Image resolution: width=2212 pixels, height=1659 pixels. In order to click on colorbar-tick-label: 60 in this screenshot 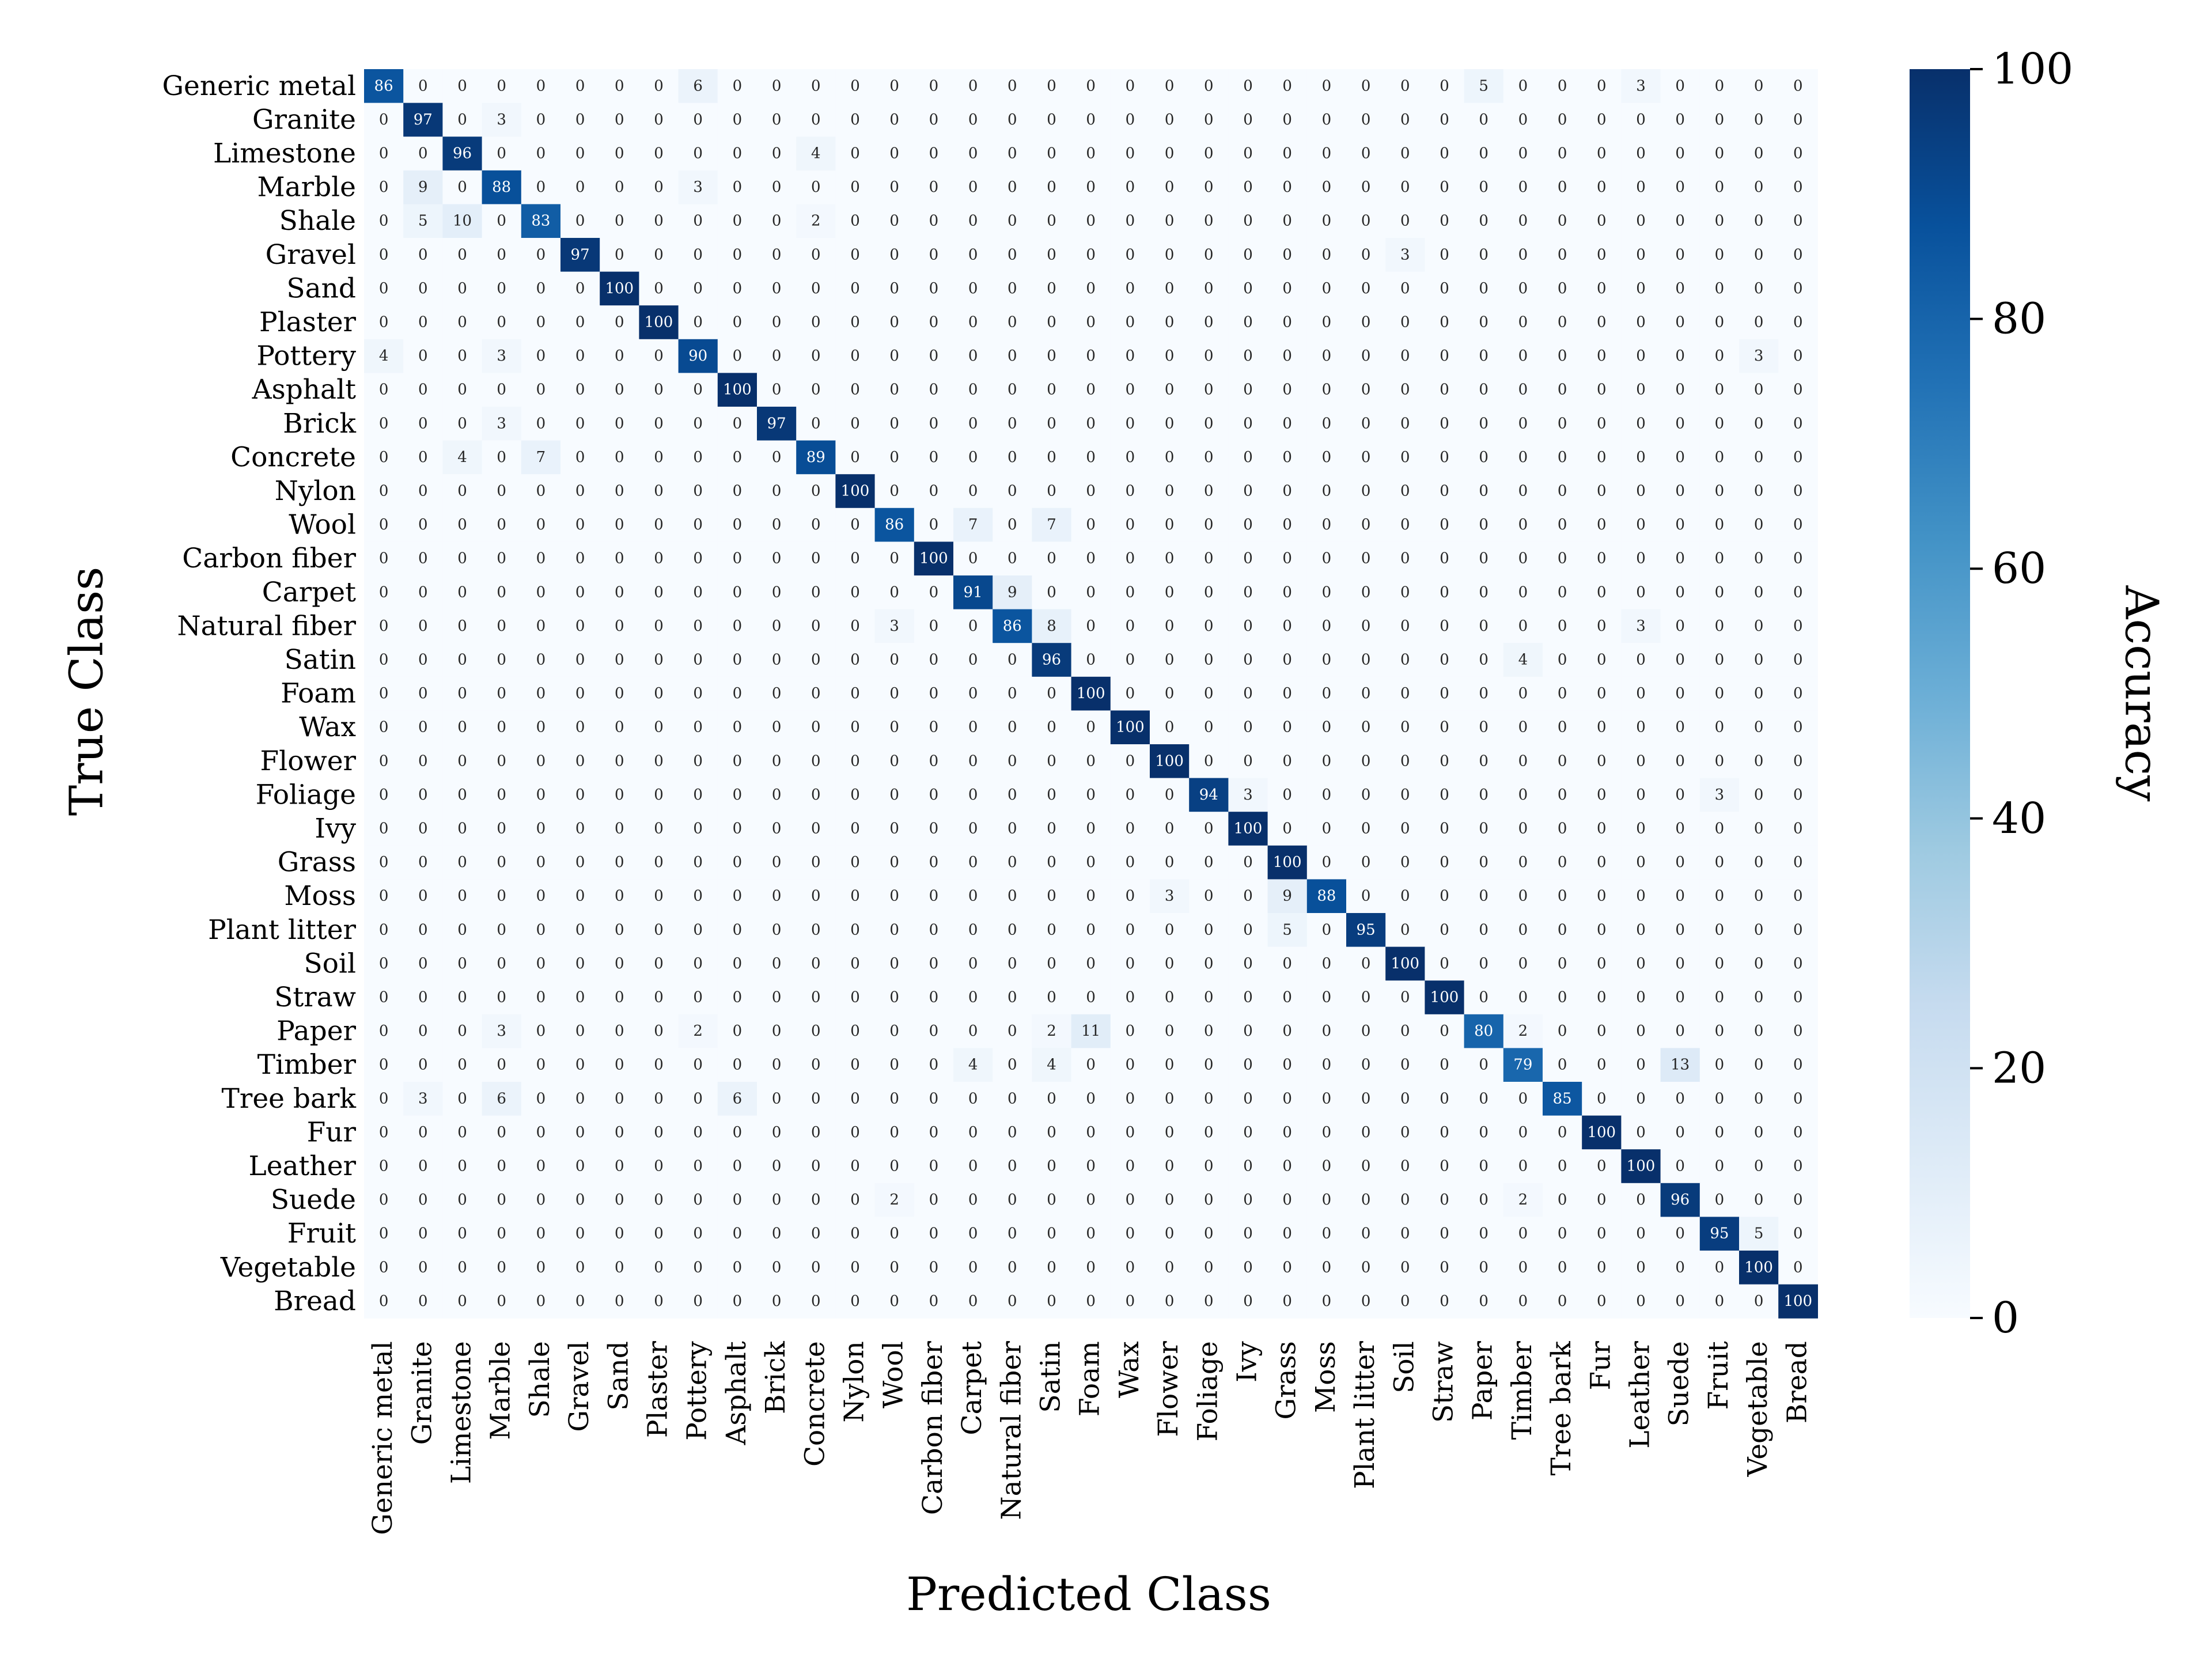, I will do `click(2019, 568)`.